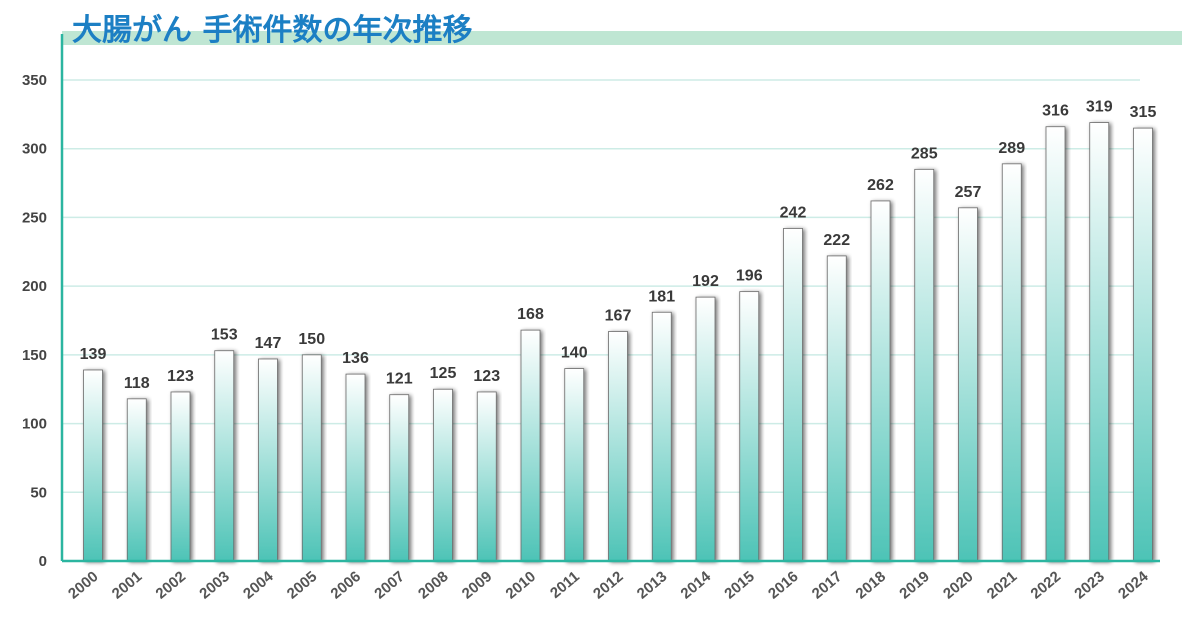 The image size is (1200, 619). I want to click on x-tick-label-2008: 2008, so click(433, 585).